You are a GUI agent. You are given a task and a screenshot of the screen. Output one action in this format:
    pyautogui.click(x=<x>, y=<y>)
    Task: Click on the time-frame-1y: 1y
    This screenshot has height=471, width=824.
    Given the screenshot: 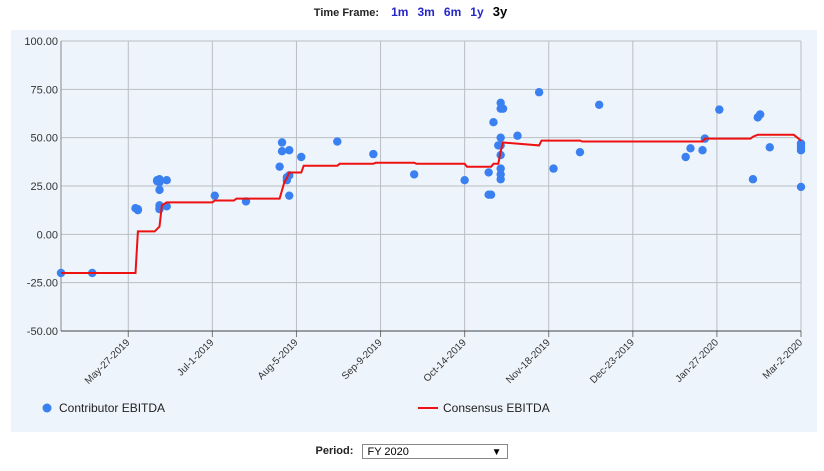 What is the action you would take?
    pyautogui.click(x=477, y=12)
    